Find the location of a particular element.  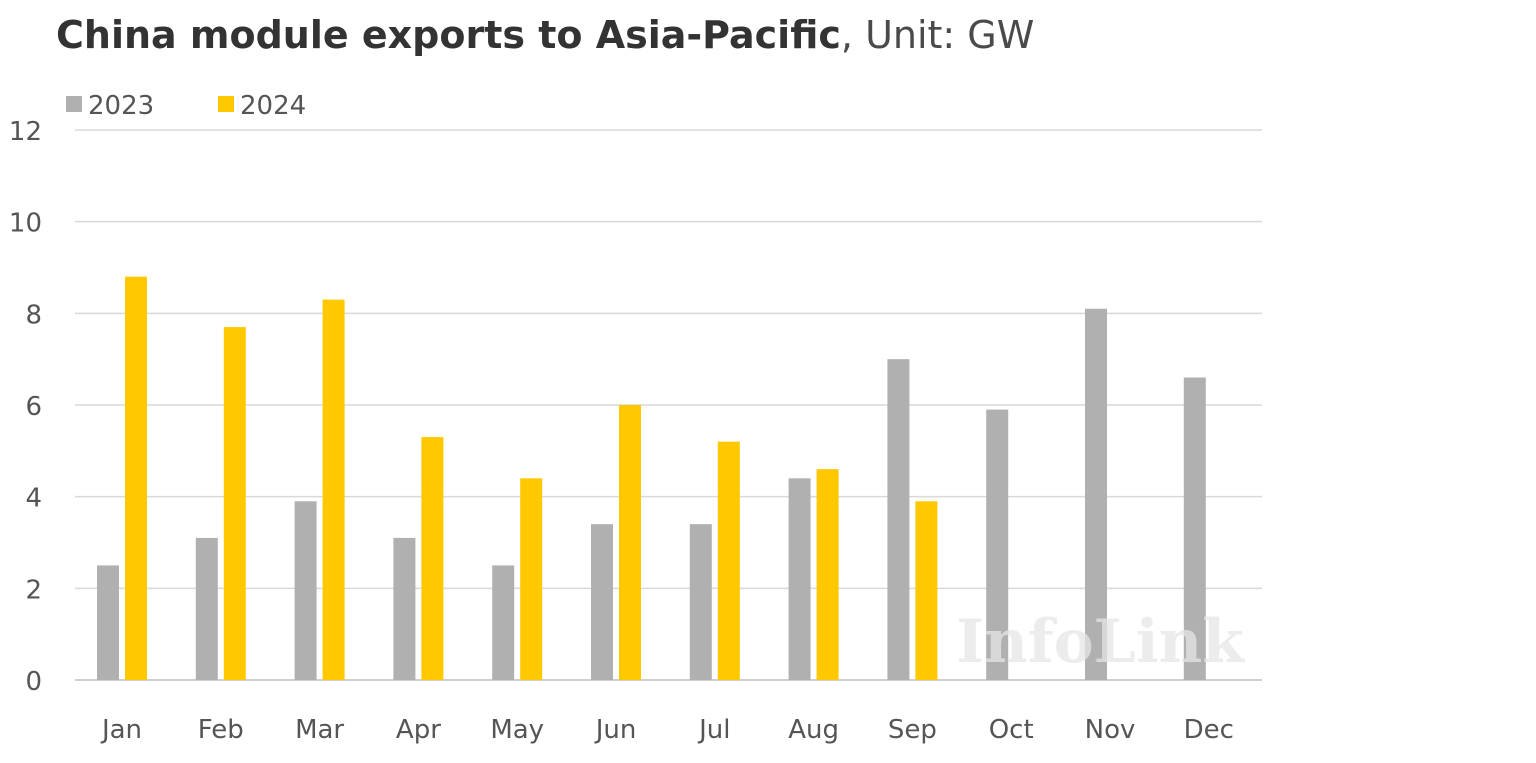

legend: 2023 2024 is located at coordinates (186, 106).